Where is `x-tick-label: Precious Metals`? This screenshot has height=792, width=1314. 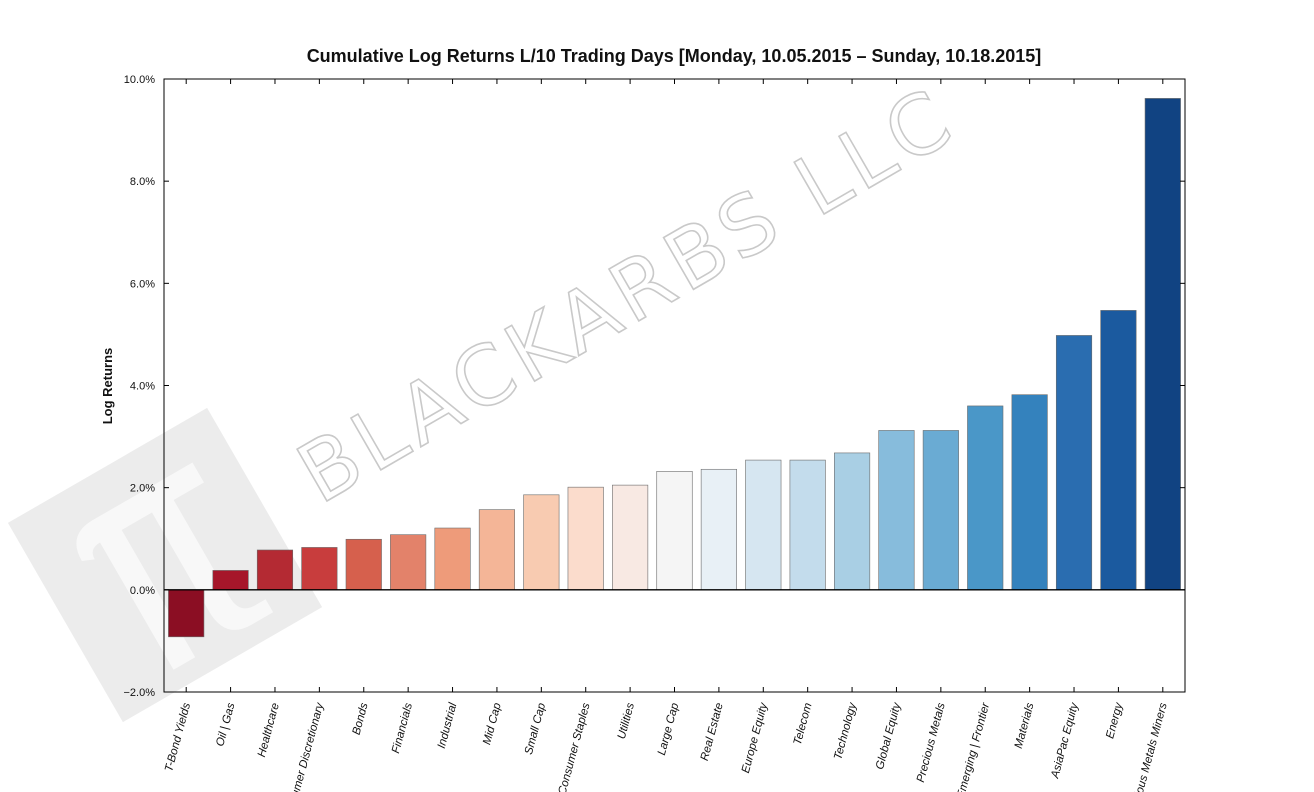 x-tick-label: Precious Metals is located at coordinates (931, 742).